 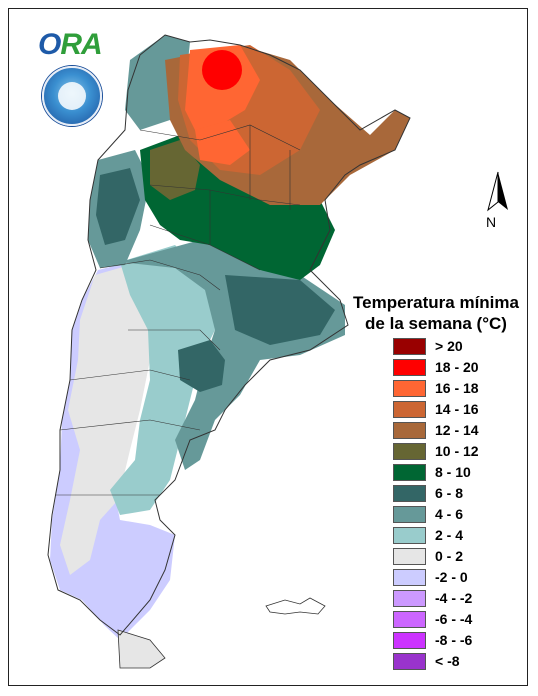 What do you see at coordinates (141, 649) in the screenshot?
I see `region-tierra-del-fuego` at bounding box center [141, 649].